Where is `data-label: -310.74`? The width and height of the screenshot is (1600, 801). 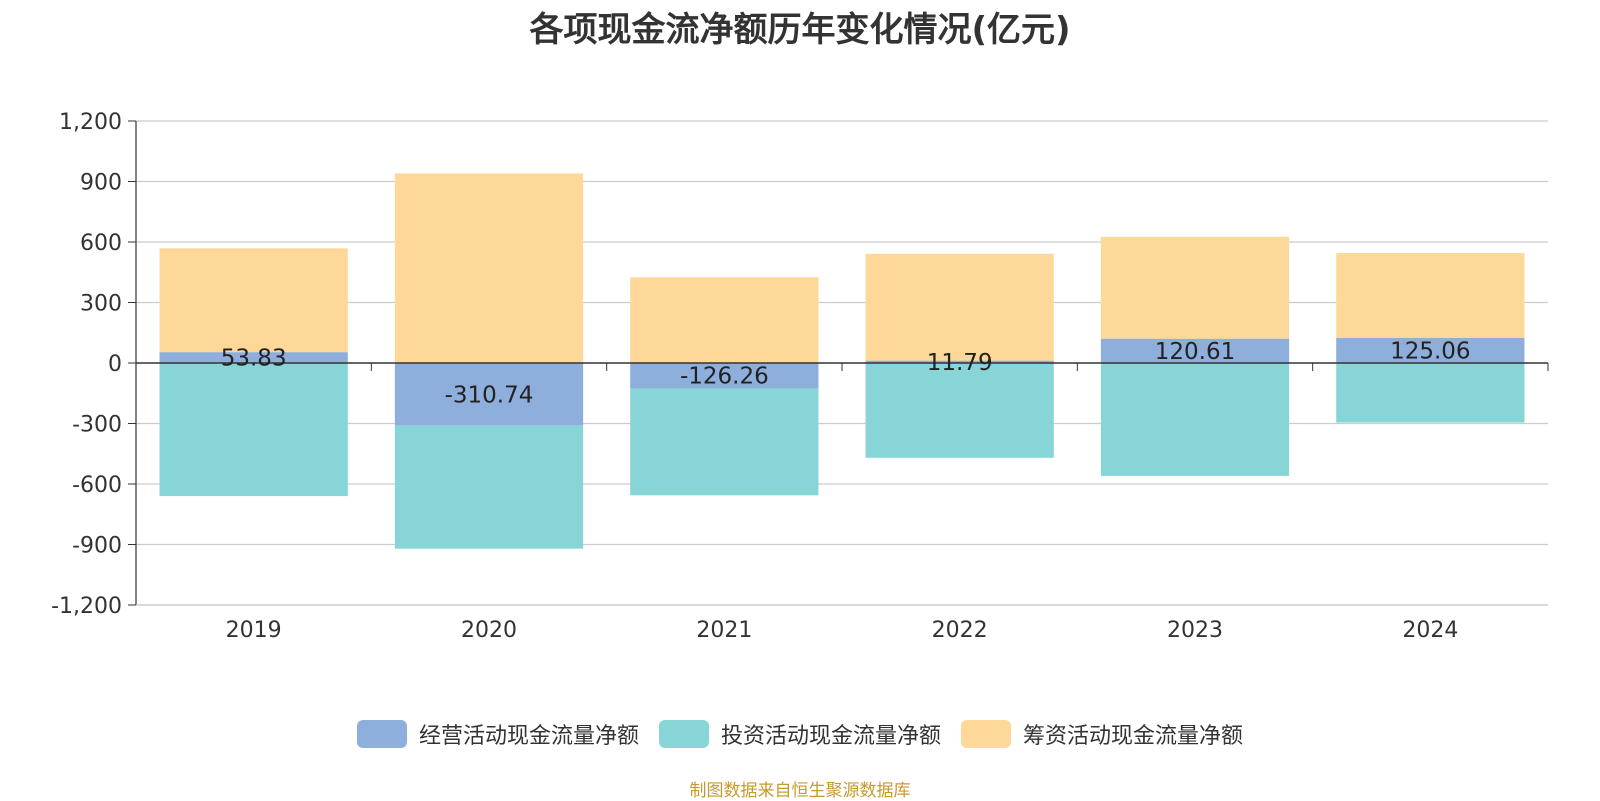
data-label: -310.74 is located at coordinates (489, 395).